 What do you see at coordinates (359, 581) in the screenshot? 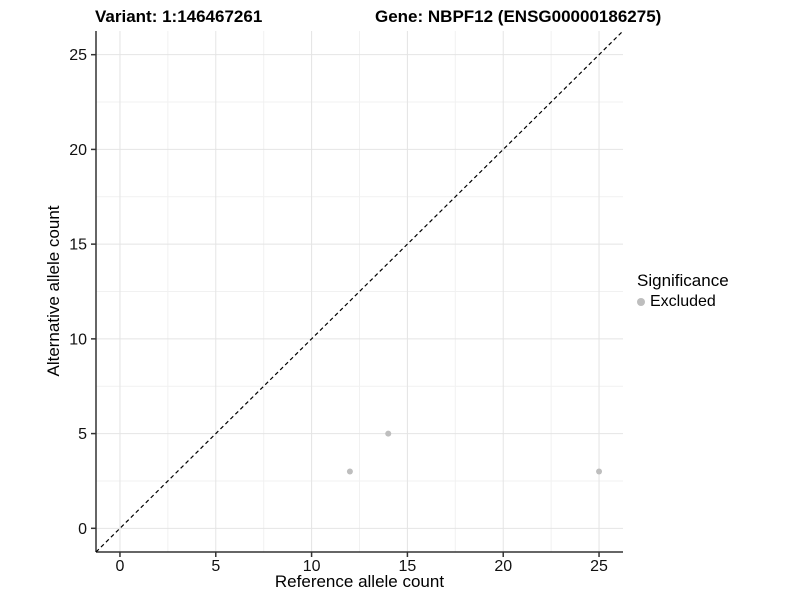
I see `x-axis-label: Reference allele count` at bounding box center [359, 581].